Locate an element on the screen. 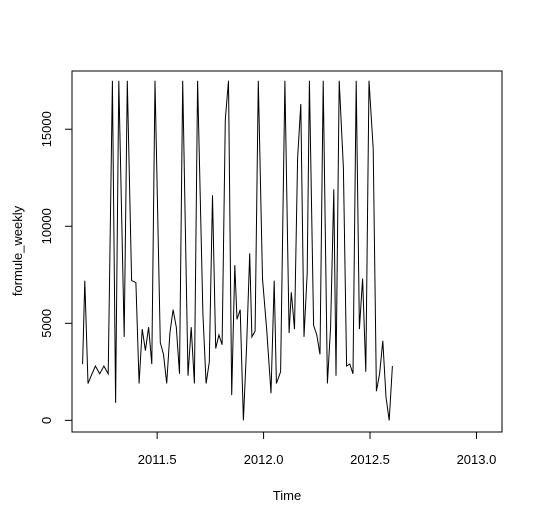 Image resolution: width=540 pixels, height=522 pixels. x-axis-title: Time is located at coordinates (287, 495).